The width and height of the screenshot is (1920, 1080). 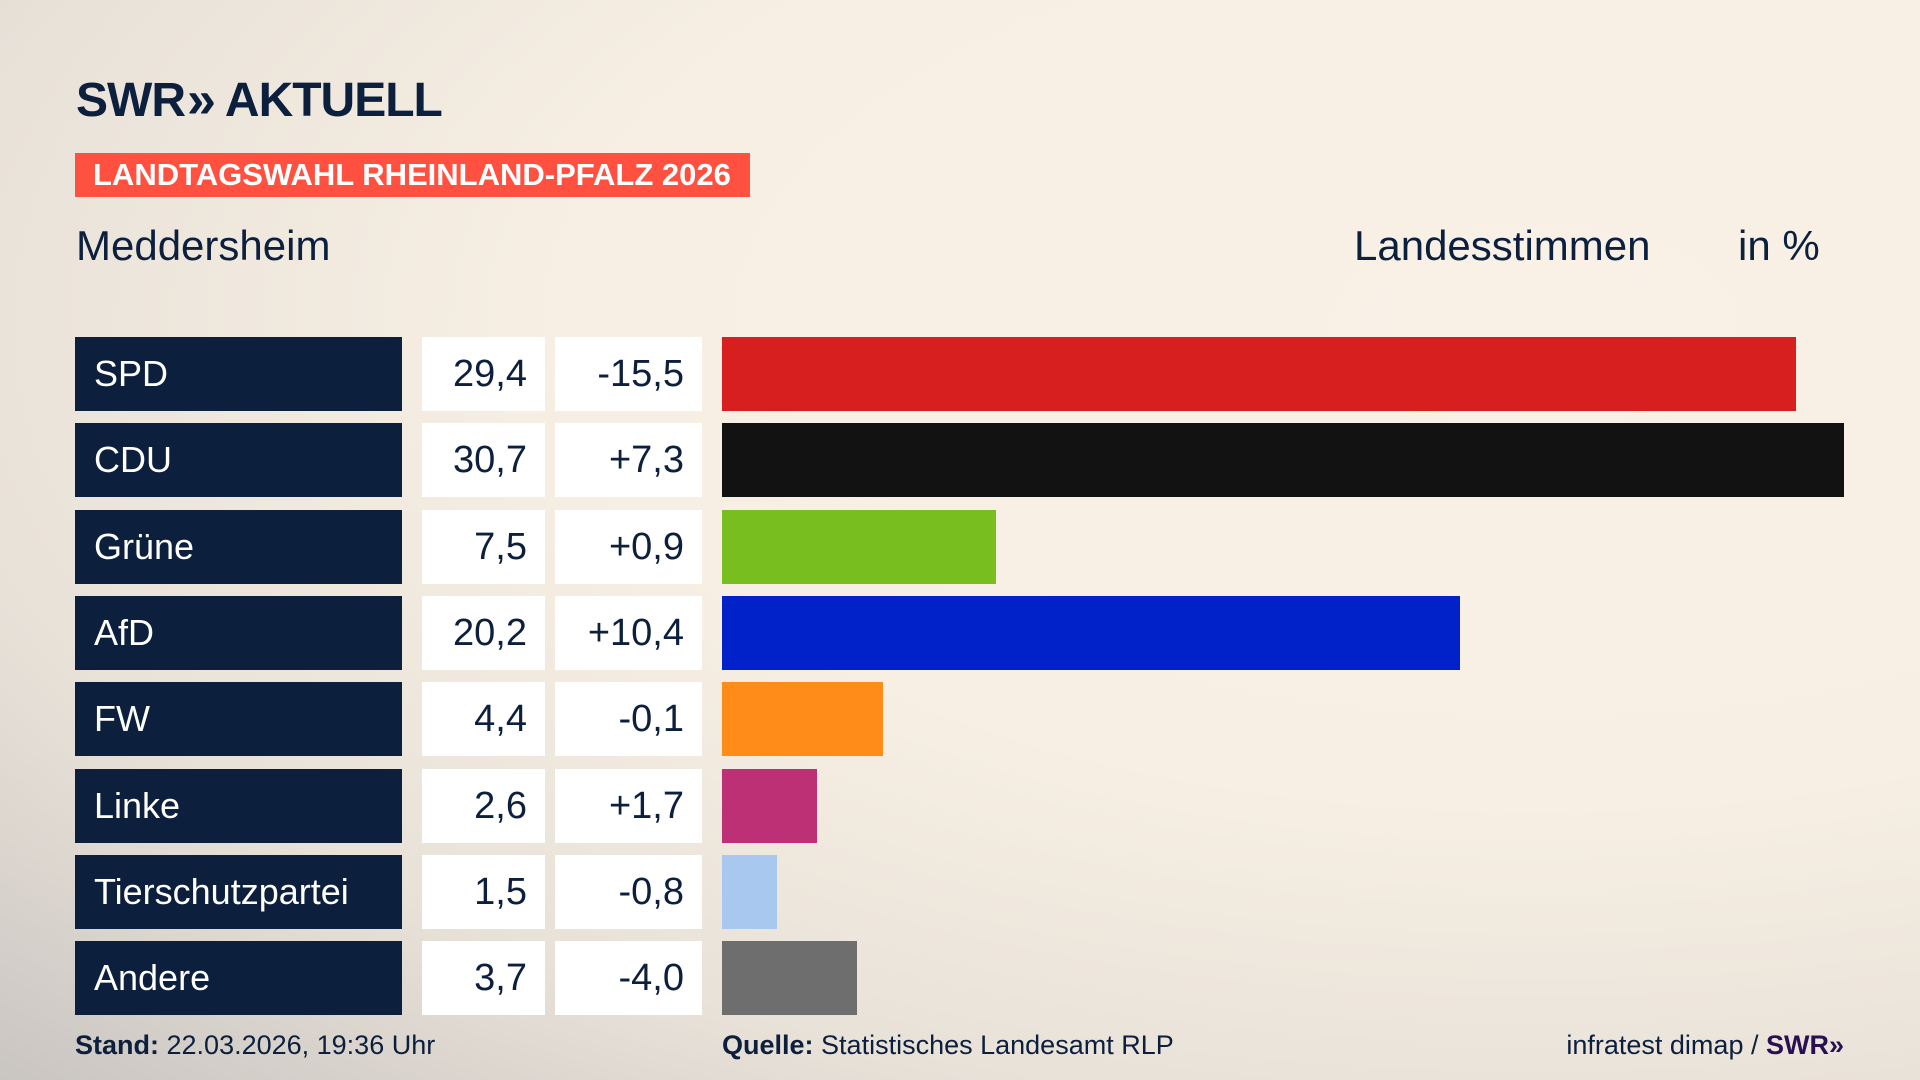 I want to click on credit-text: infratest dimap /, so click(x=1662, y=1045).